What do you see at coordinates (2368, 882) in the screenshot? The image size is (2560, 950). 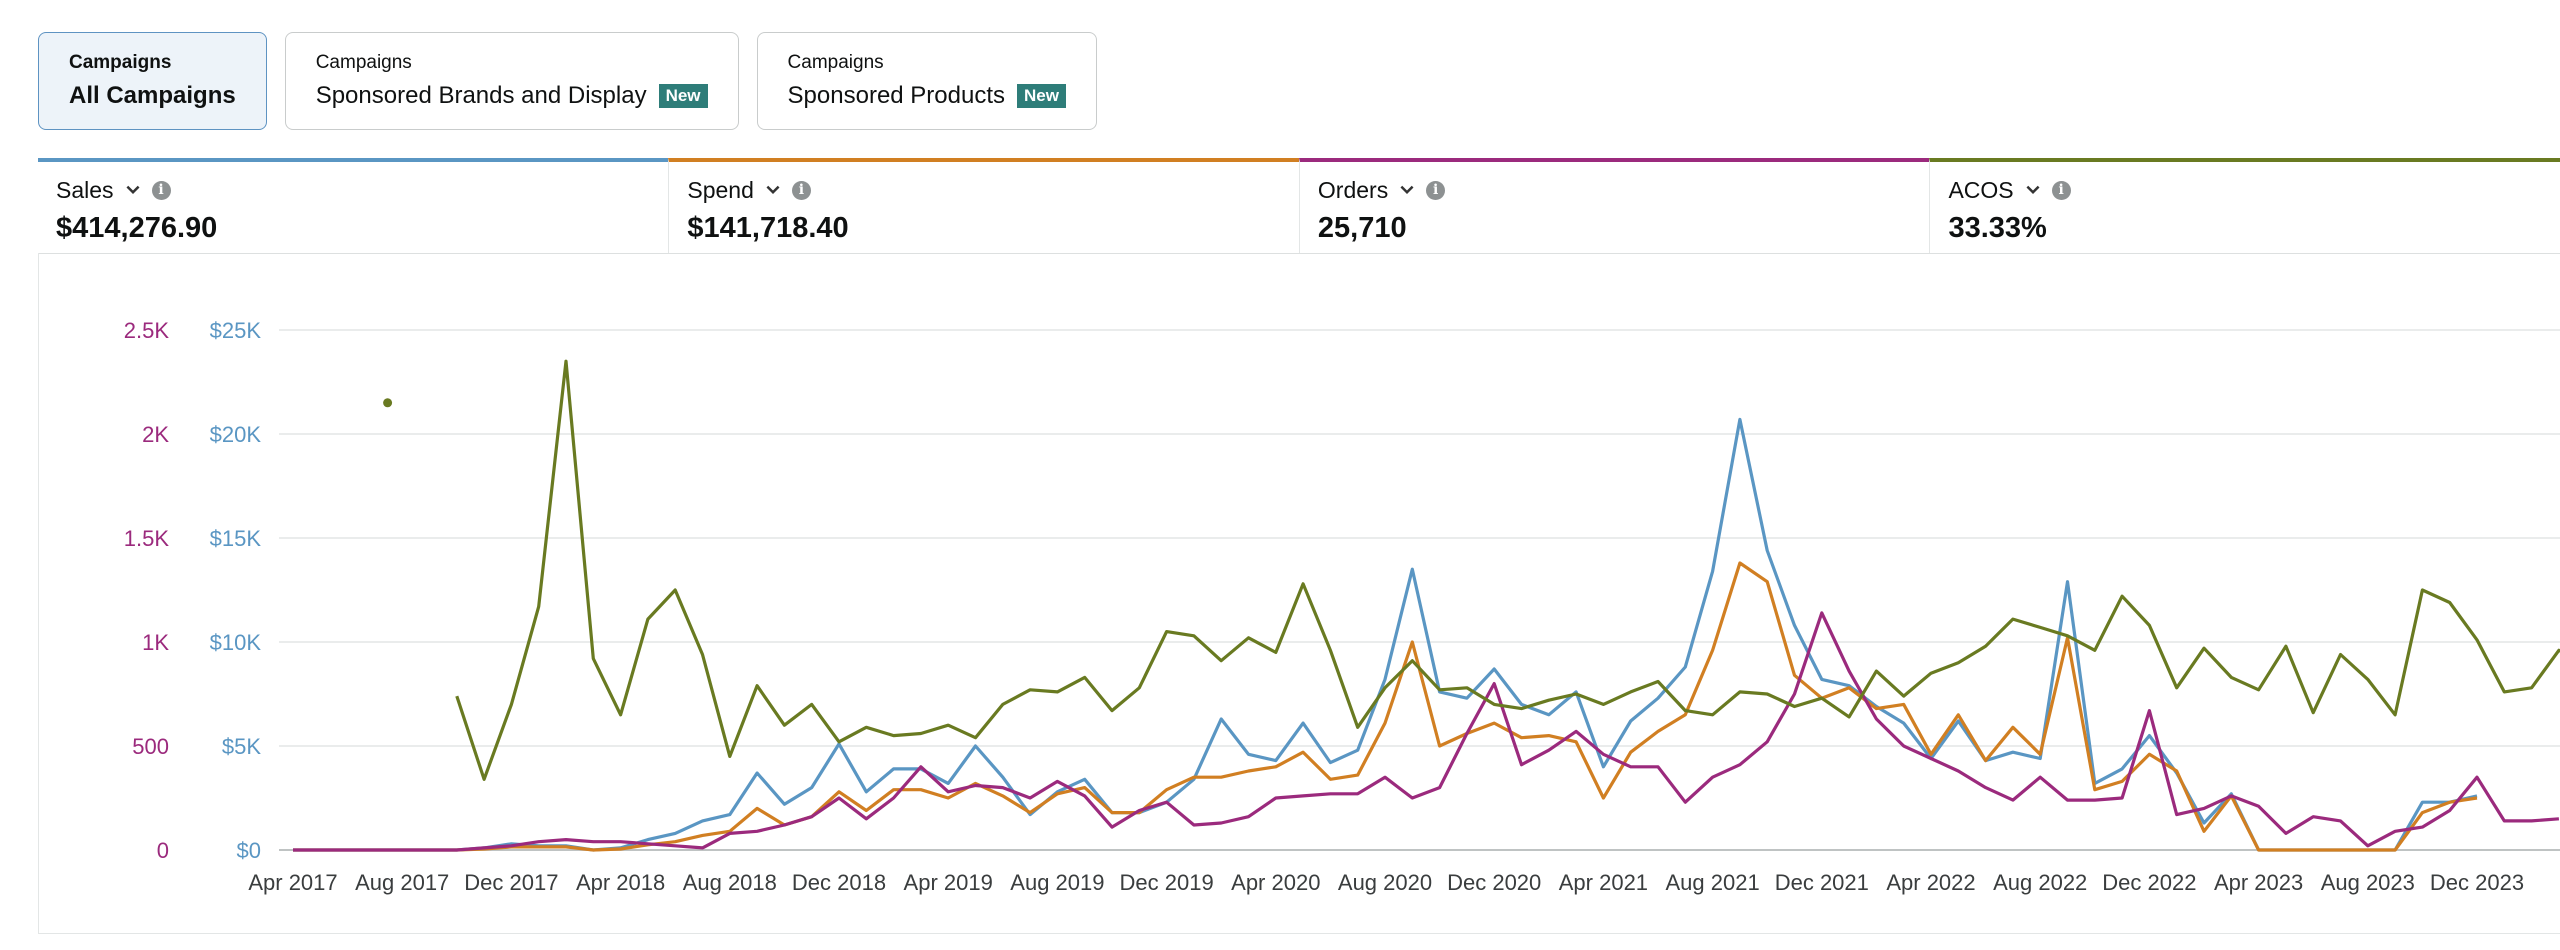 I see `x-tick-label: Aug 2023` at bounding box center [2368, 882].